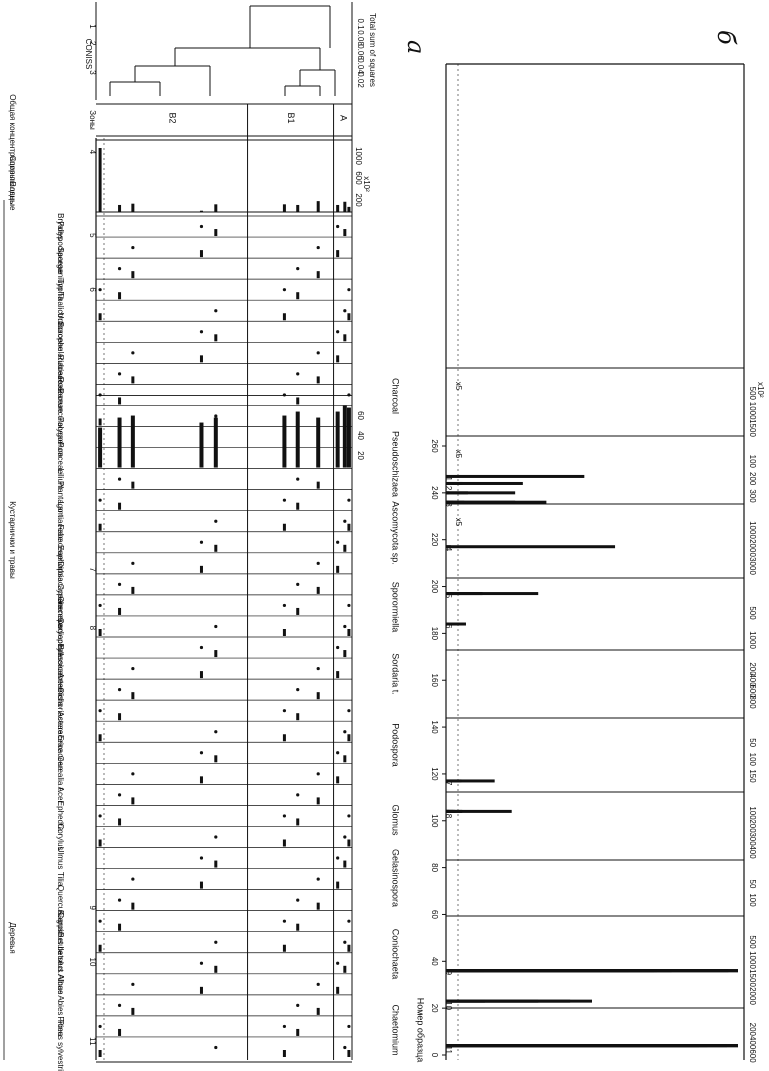 The image size is (769, 1071). What do you see at coordinates (60, 816) in the screenshot?
I see `taxon-name-label: Ephedra` at bounding box center [60, 816].